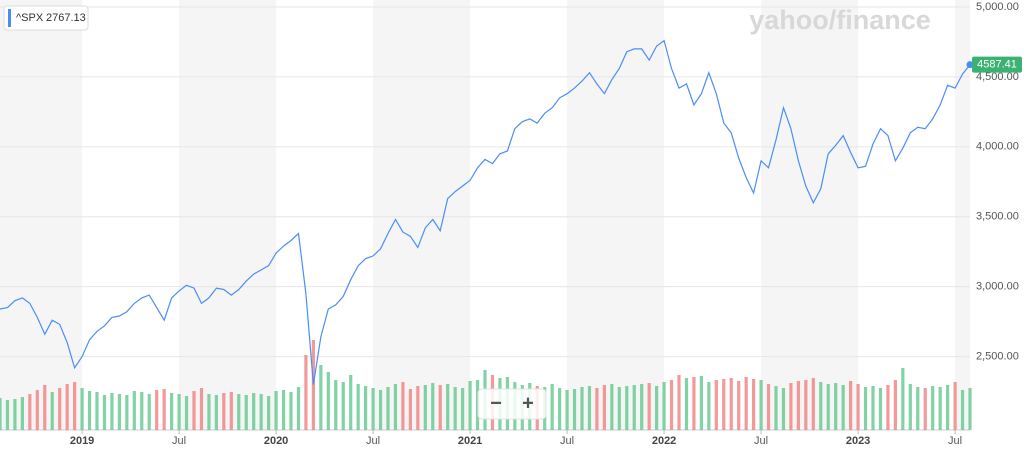  What do you see at coordinates (858, 441) in the screenshot?
I see `x-tick-label: 2023` at bounding box center [858, 441].